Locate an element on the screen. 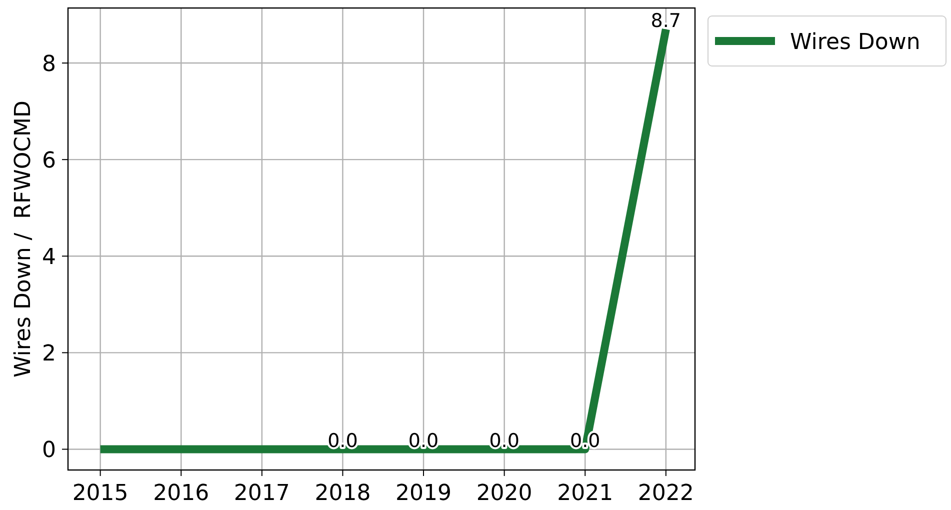  data-label: 8.7 is located at coordinates (666, 21).